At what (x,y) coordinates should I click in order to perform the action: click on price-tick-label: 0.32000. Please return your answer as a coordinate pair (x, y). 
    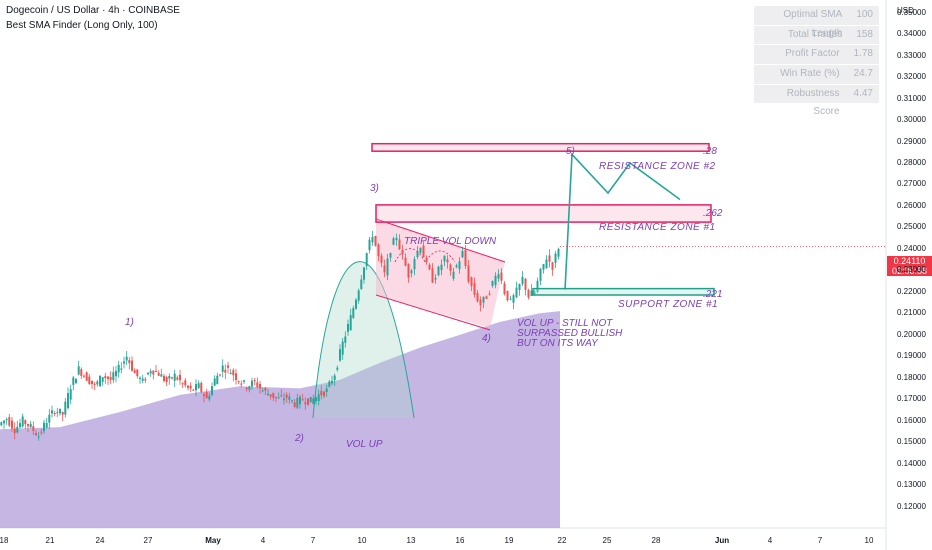
    Looking at the image, I should click on (911, 77).